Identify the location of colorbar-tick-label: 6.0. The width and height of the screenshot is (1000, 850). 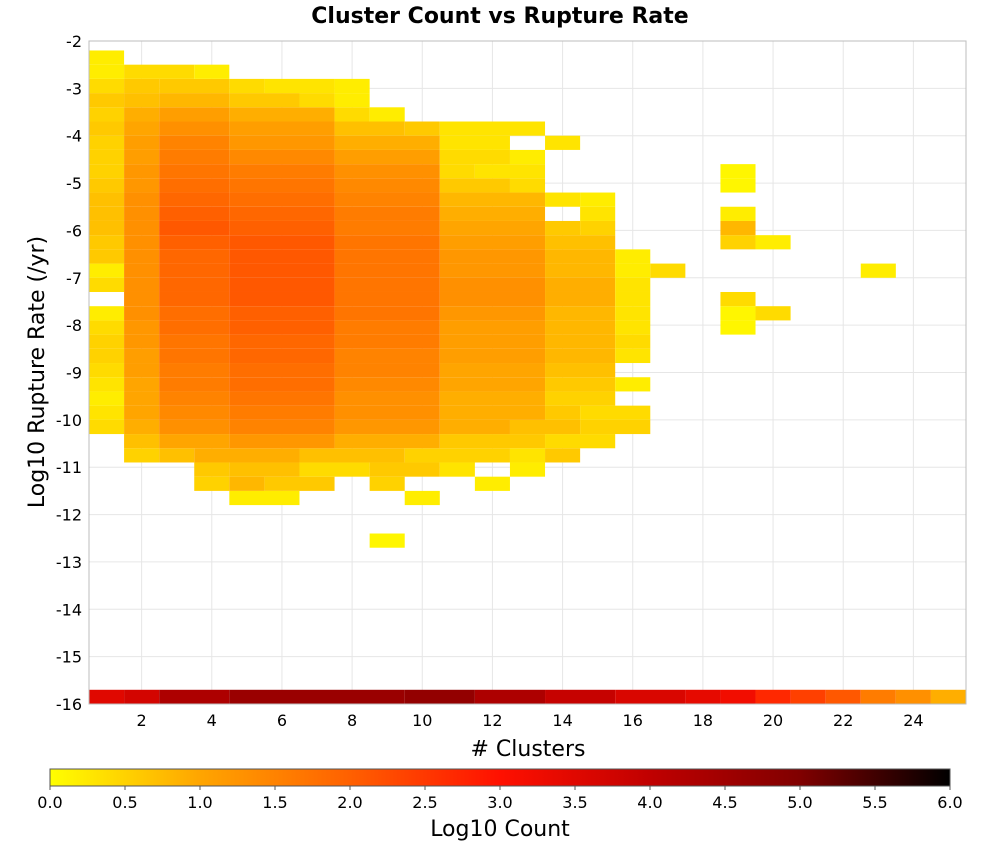
(949, 802).